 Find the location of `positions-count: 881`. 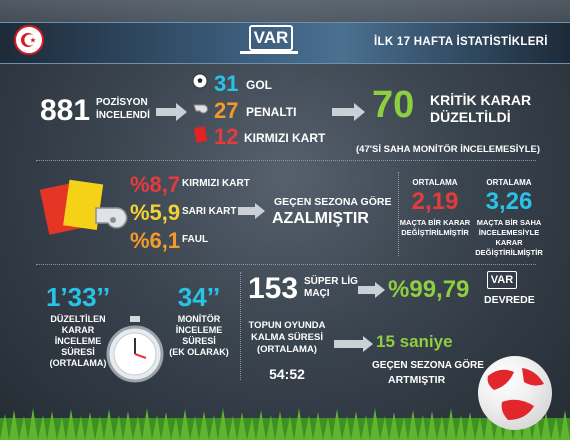

positions-count: 881 is located at coordinates (65, 110).